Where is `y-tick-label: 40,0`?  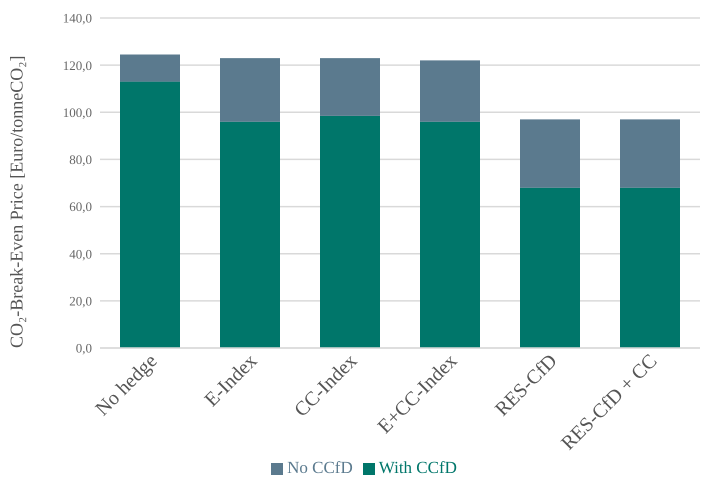
y-tick-label: 40,0 is located at coordinates (80, 254).